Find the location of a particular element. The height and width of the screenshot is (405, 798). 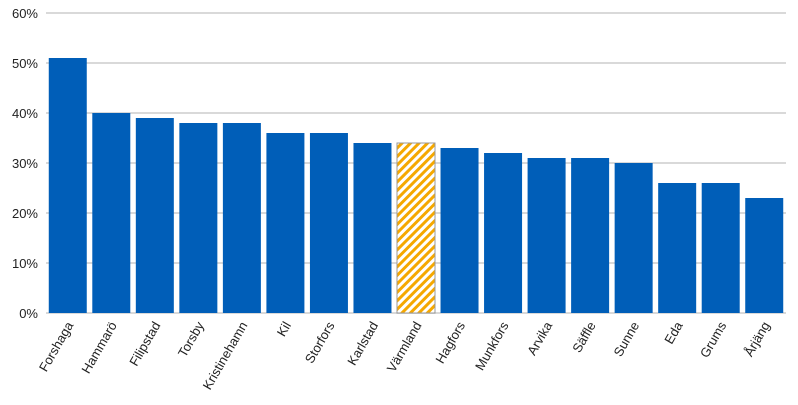

x-tick-label: Sunne is located at coordinates (626, 339).